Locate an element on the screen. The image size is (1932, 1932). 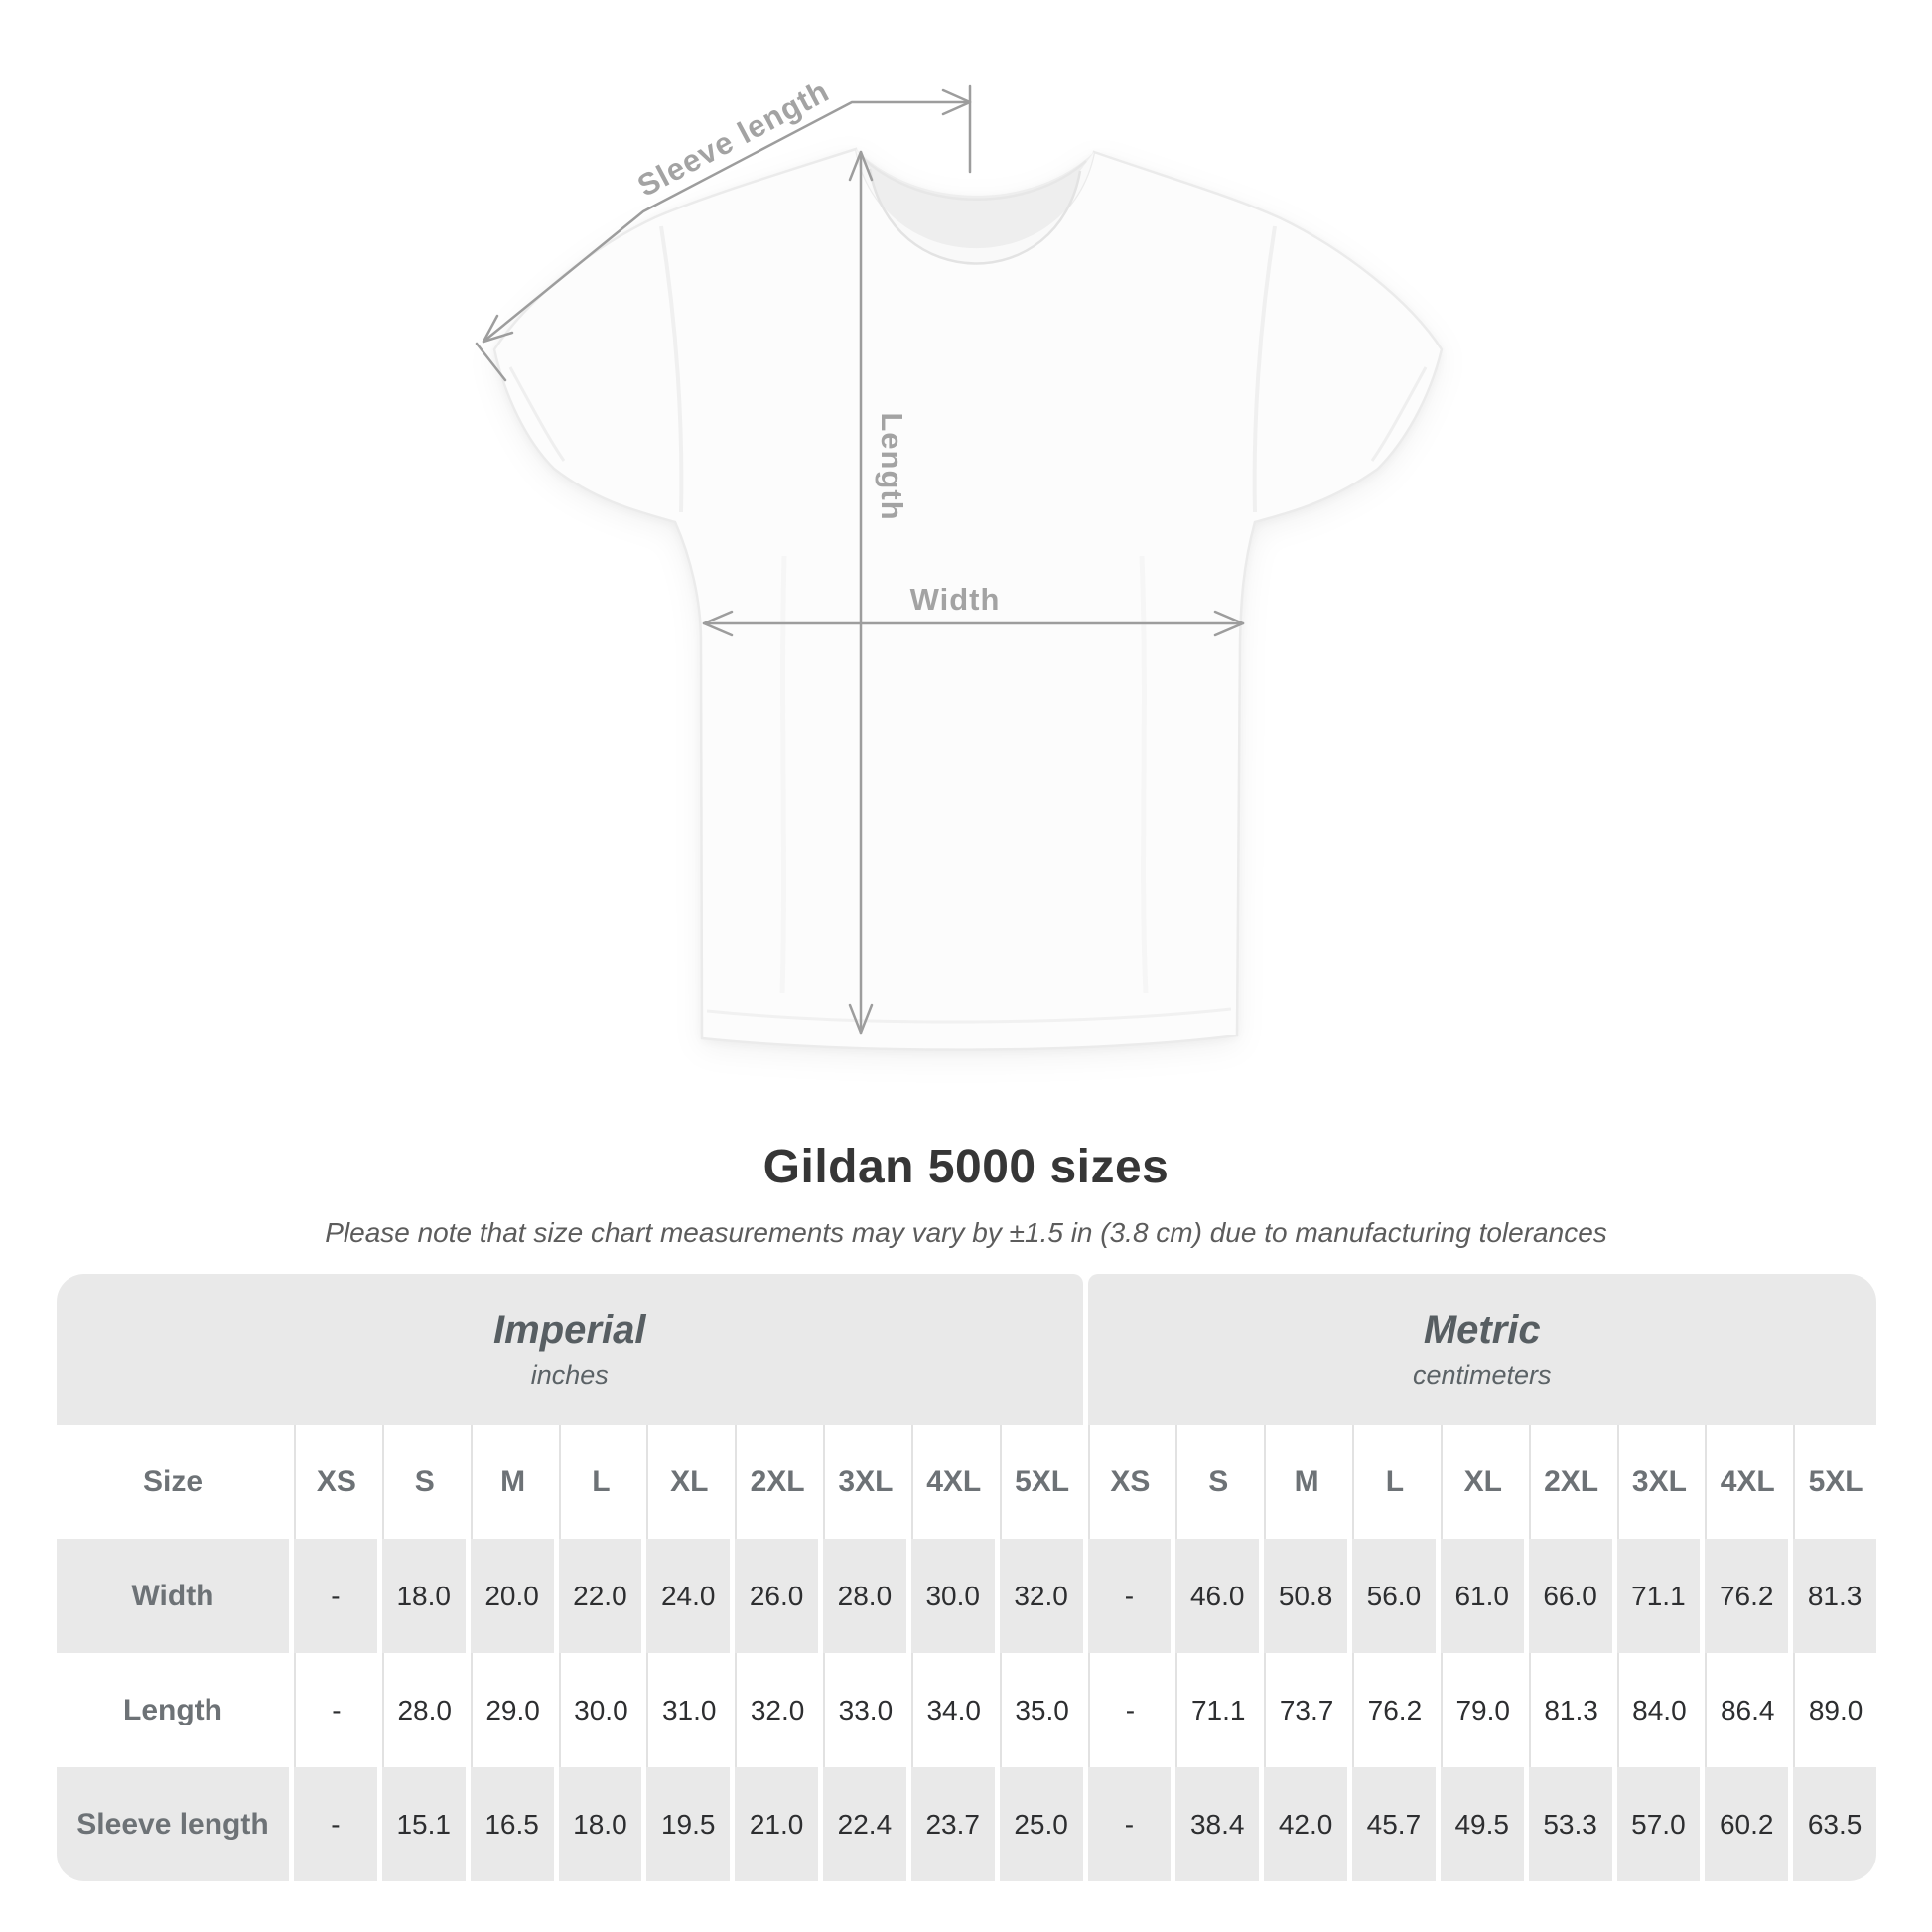
metric-section-header: Metric centimeters is located at coordinates (1481, 1350).